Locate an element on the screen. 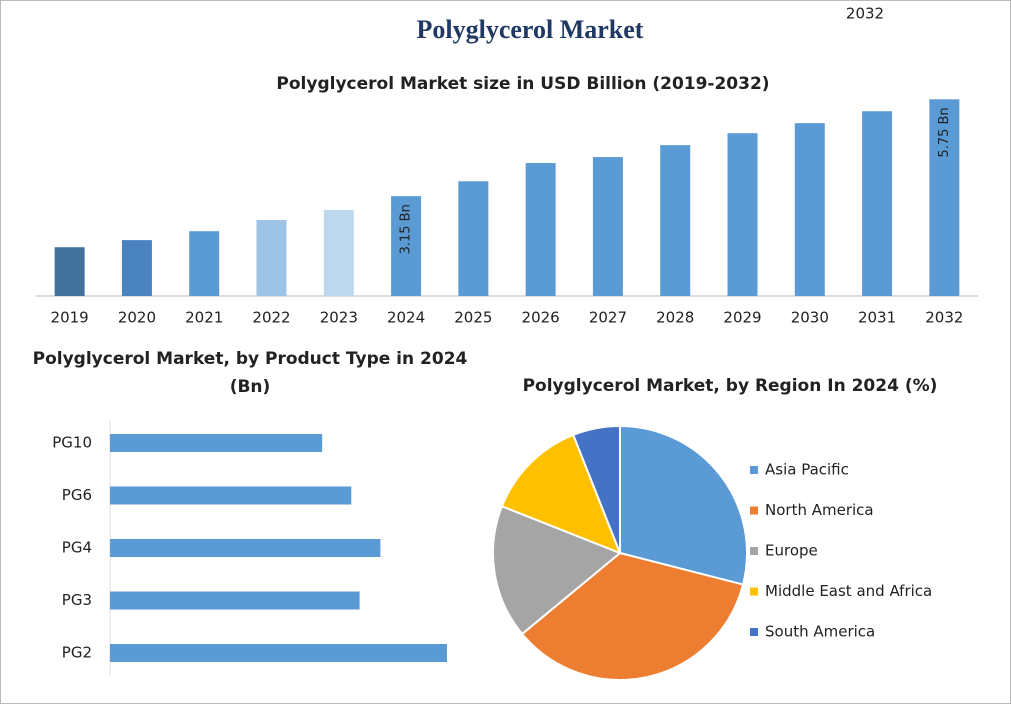 The width and height of the screenshot is (1011, 704). x-tick-label: 2026 is located at coordinates (541, 318).